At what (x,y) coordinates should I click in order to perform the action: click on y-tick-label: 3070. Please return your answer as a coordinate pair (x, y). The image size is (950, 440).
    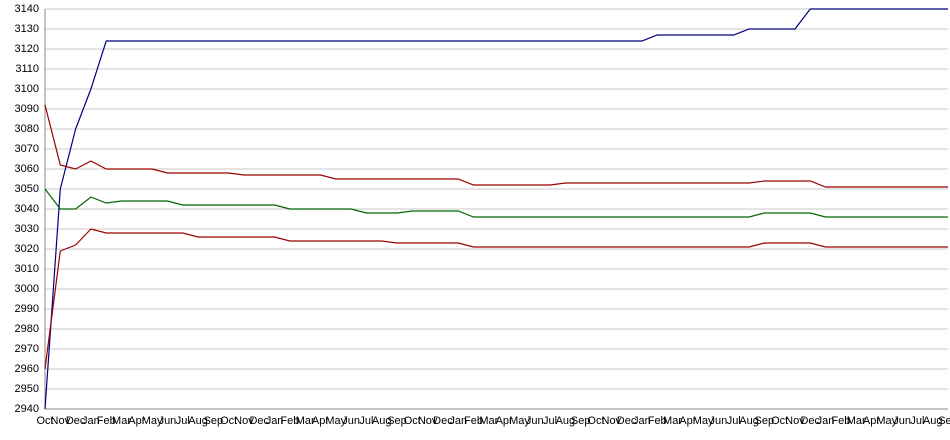
    Looking at the image, I should click on (27, 149).